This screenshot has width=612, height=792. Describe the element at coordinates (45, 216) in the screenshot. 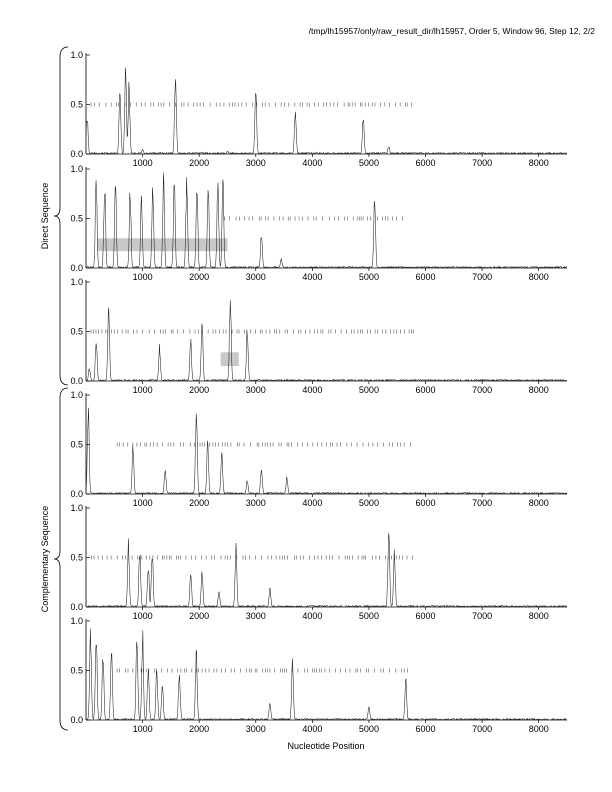

I see `group-label: Direct Sequence` at that location.